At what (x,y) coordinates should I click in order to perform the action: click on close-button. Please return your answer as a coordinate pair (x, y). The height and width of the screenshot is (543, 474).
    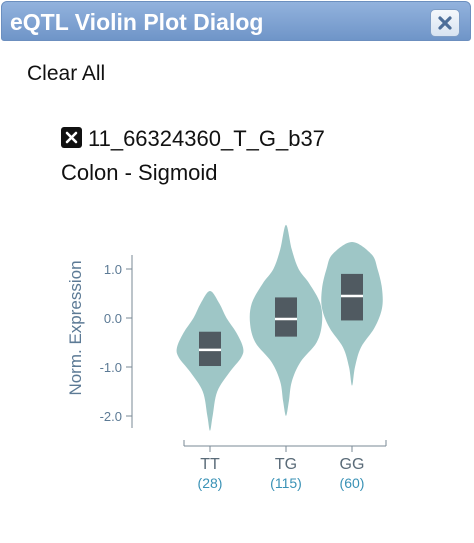
    Looking at the image, I should click on (445, 23).